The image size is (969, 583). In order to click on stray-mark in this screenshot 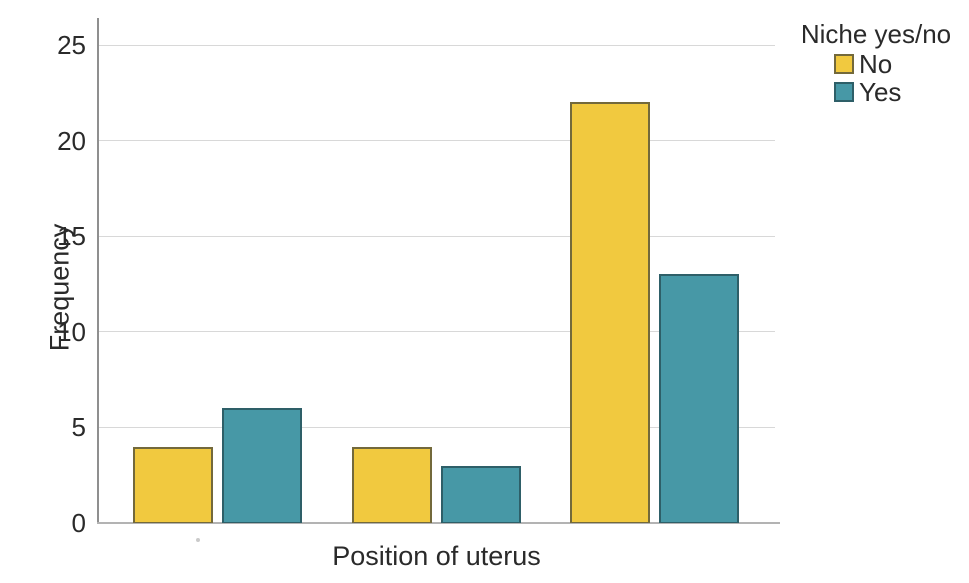, I will do `click(198, 540)`.